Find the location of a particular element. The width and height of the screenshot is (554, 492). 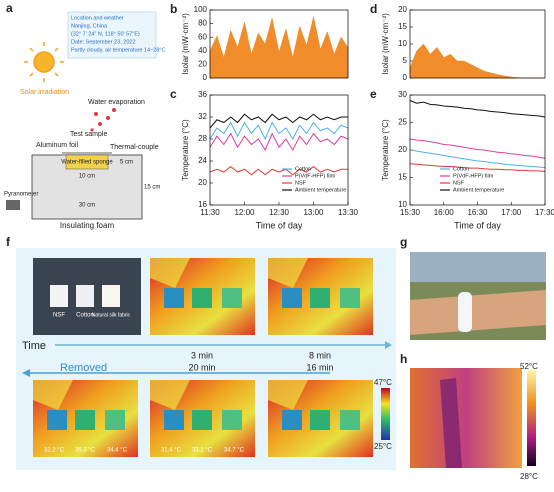

panel-label: b is located at coordinates (173, 9).